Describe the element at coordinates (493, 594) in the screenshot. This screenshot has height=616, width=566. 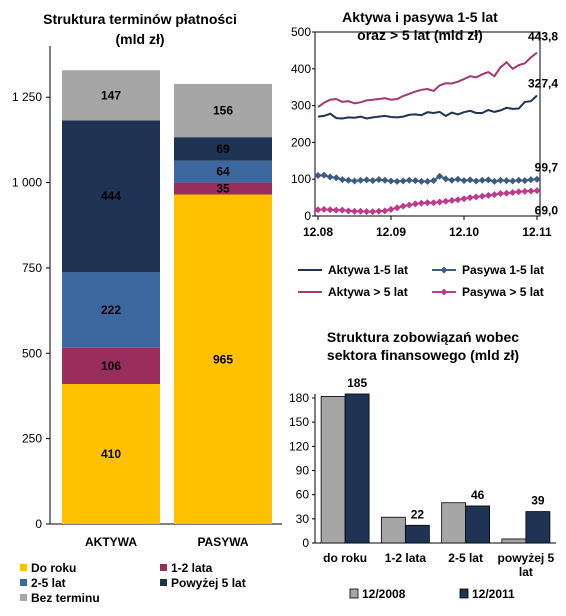
I see `legend-label: 12/2011` at that location.